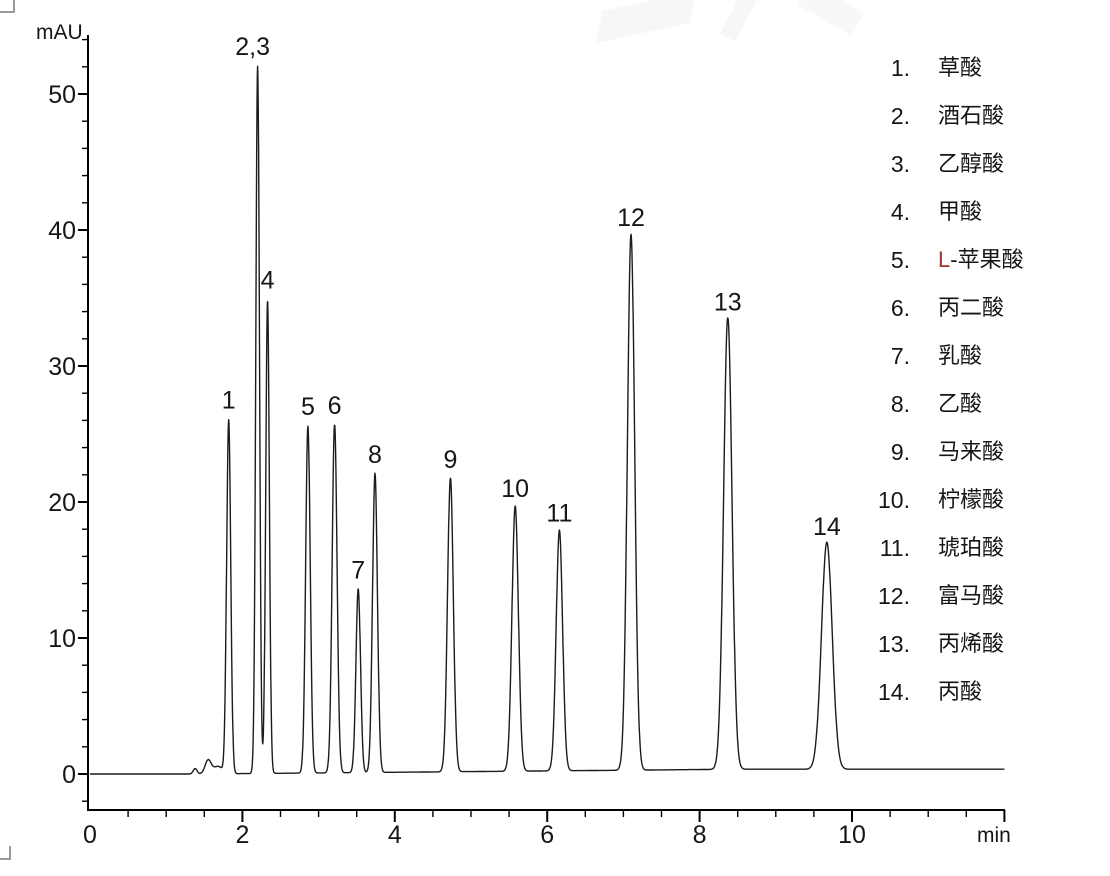  I want to click on peak-label-2,3: 2,3, so click(252, 47).